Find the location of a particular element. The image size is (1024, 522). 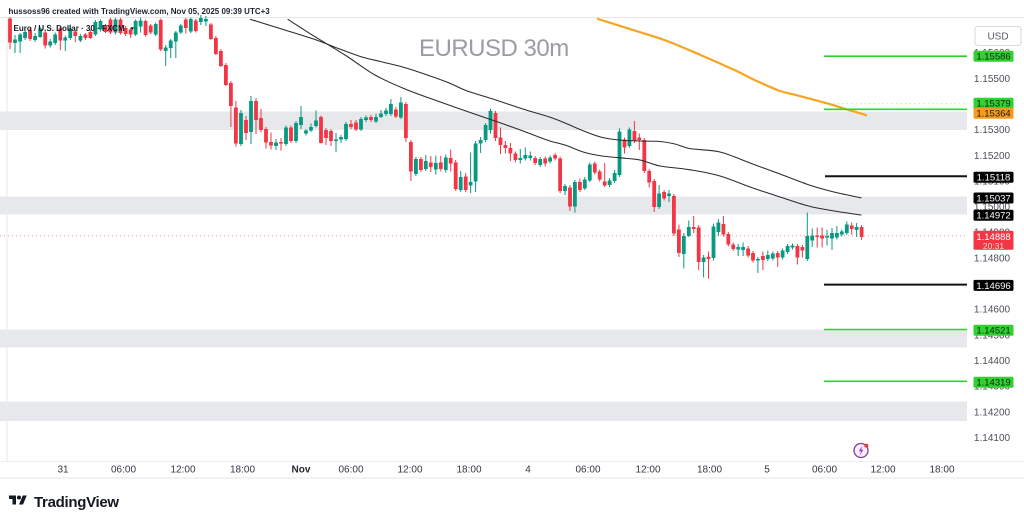

svg-text: 1.15586 is located at coordinates (993, 57).